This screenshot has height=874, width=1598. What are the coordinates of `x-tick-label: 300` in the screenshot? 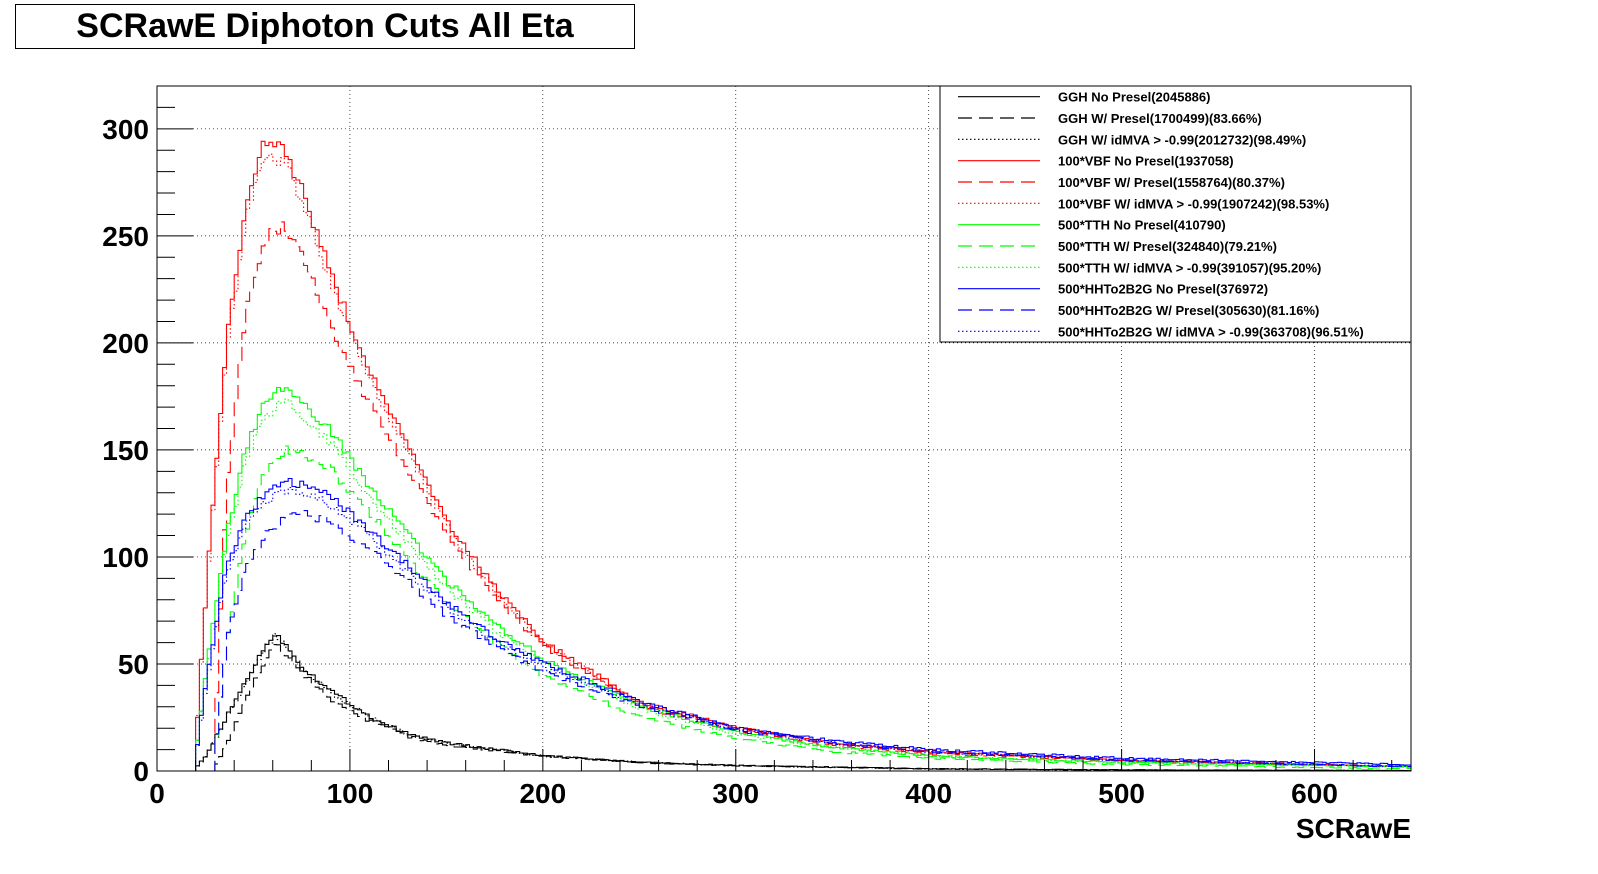 It's located at (735, 793).